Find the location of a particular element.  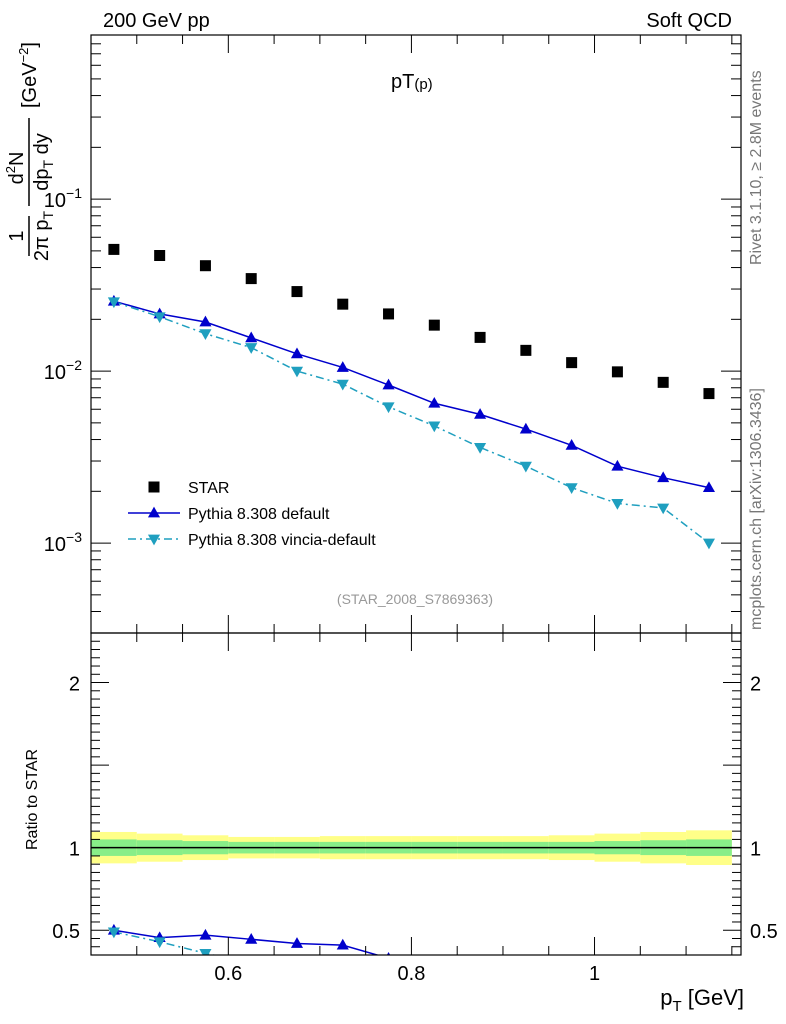

main-y-tick-exponent: −1 is located at coordinates (74, 193).